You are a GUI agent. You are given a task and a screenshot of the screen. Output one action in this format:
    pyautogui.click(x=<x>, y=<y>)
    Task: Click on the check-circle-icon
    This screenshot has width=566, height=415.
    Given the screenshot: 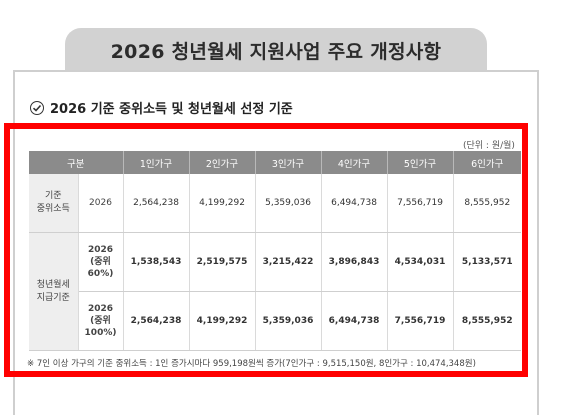 What is the action you would take?
    pyautogui.click(x=37, y=107)
    